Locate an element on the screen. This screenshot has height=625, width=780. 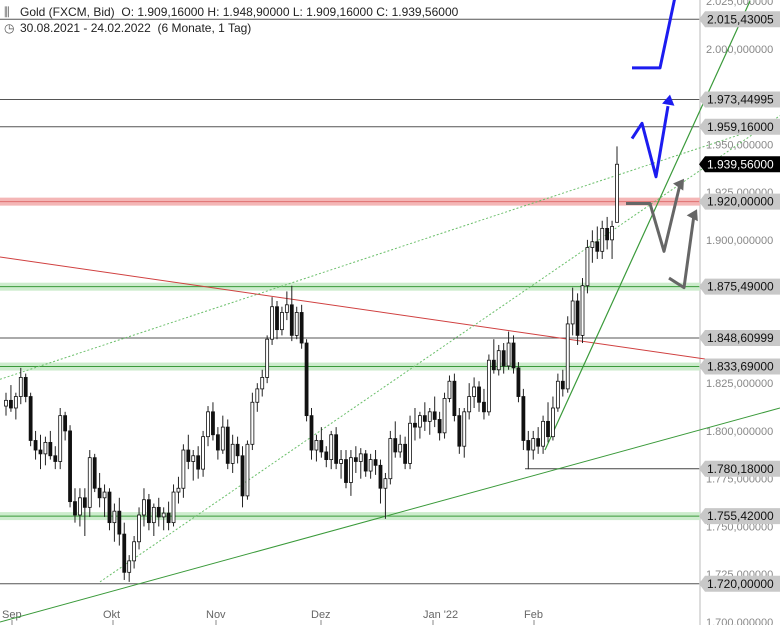
y-tick-label: 1.700,000000 is located at coordinates (739, 621).